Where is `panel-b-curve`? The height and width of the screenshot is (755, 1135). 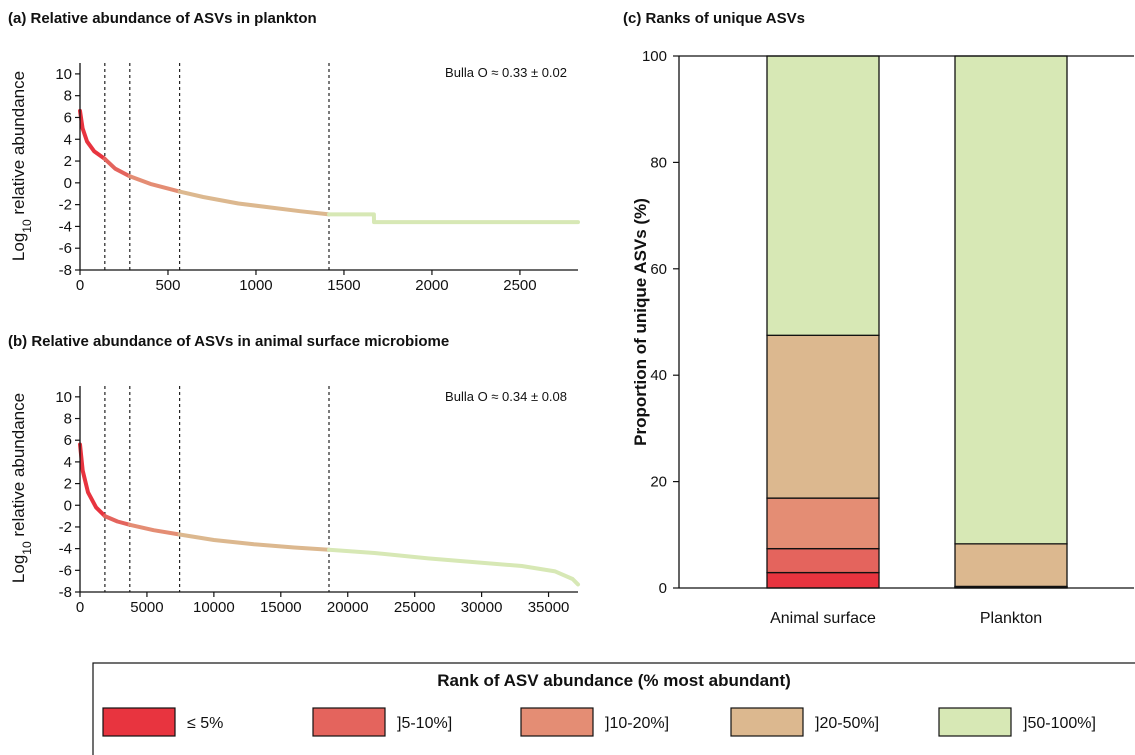 panel-b-curve is located at coordinates (329, 514).